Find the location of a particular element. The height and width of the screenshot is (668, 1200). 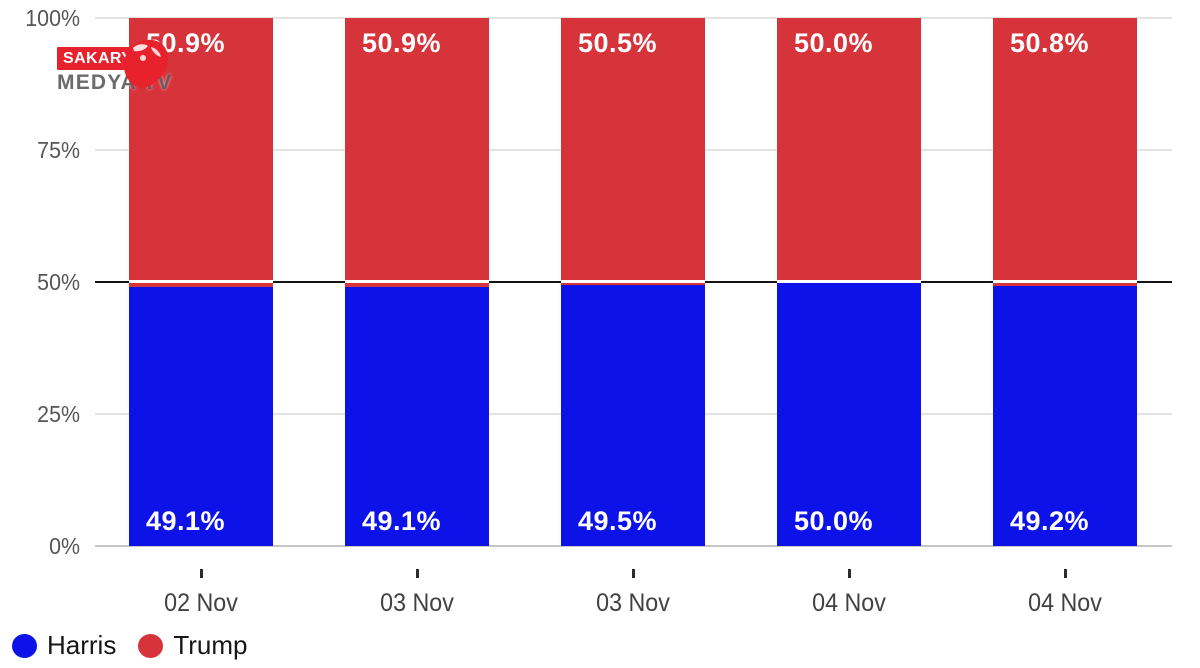

legend-item-harris: Harris is located at coordinates (64, 645).